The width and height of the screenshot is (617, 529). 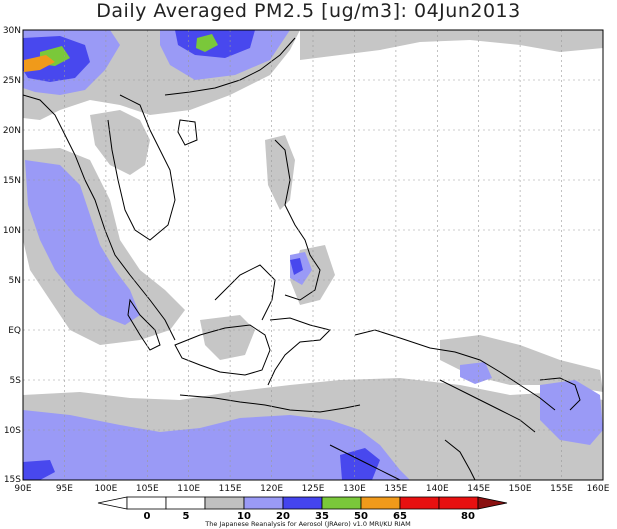 I want to click on lon-label: 120E, so click(x=271, y=489).